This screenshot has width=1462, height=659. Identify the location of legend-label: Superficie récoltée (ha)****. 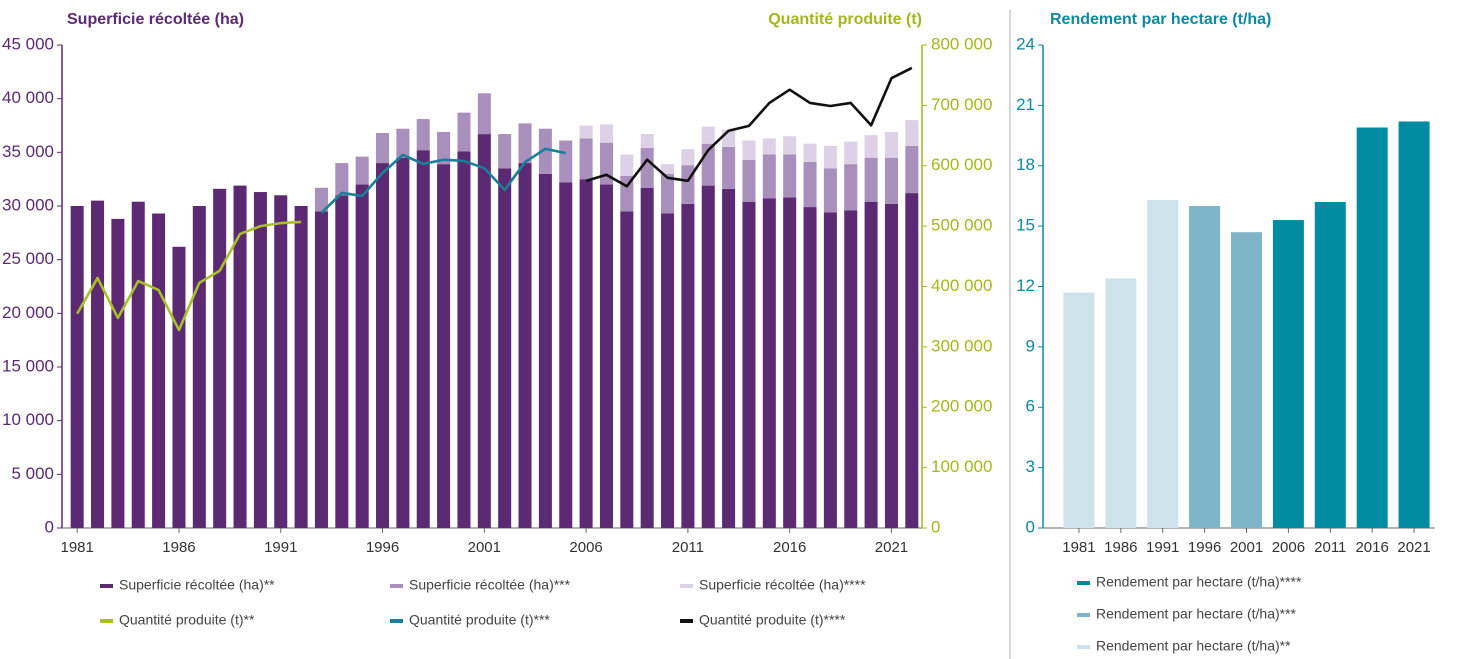
(782, 585).